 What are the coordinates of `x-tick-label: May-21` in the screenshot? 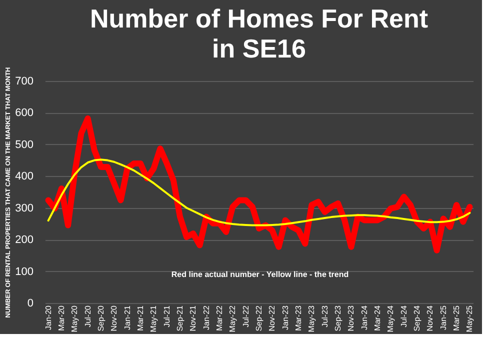 It's located at (153, 318).